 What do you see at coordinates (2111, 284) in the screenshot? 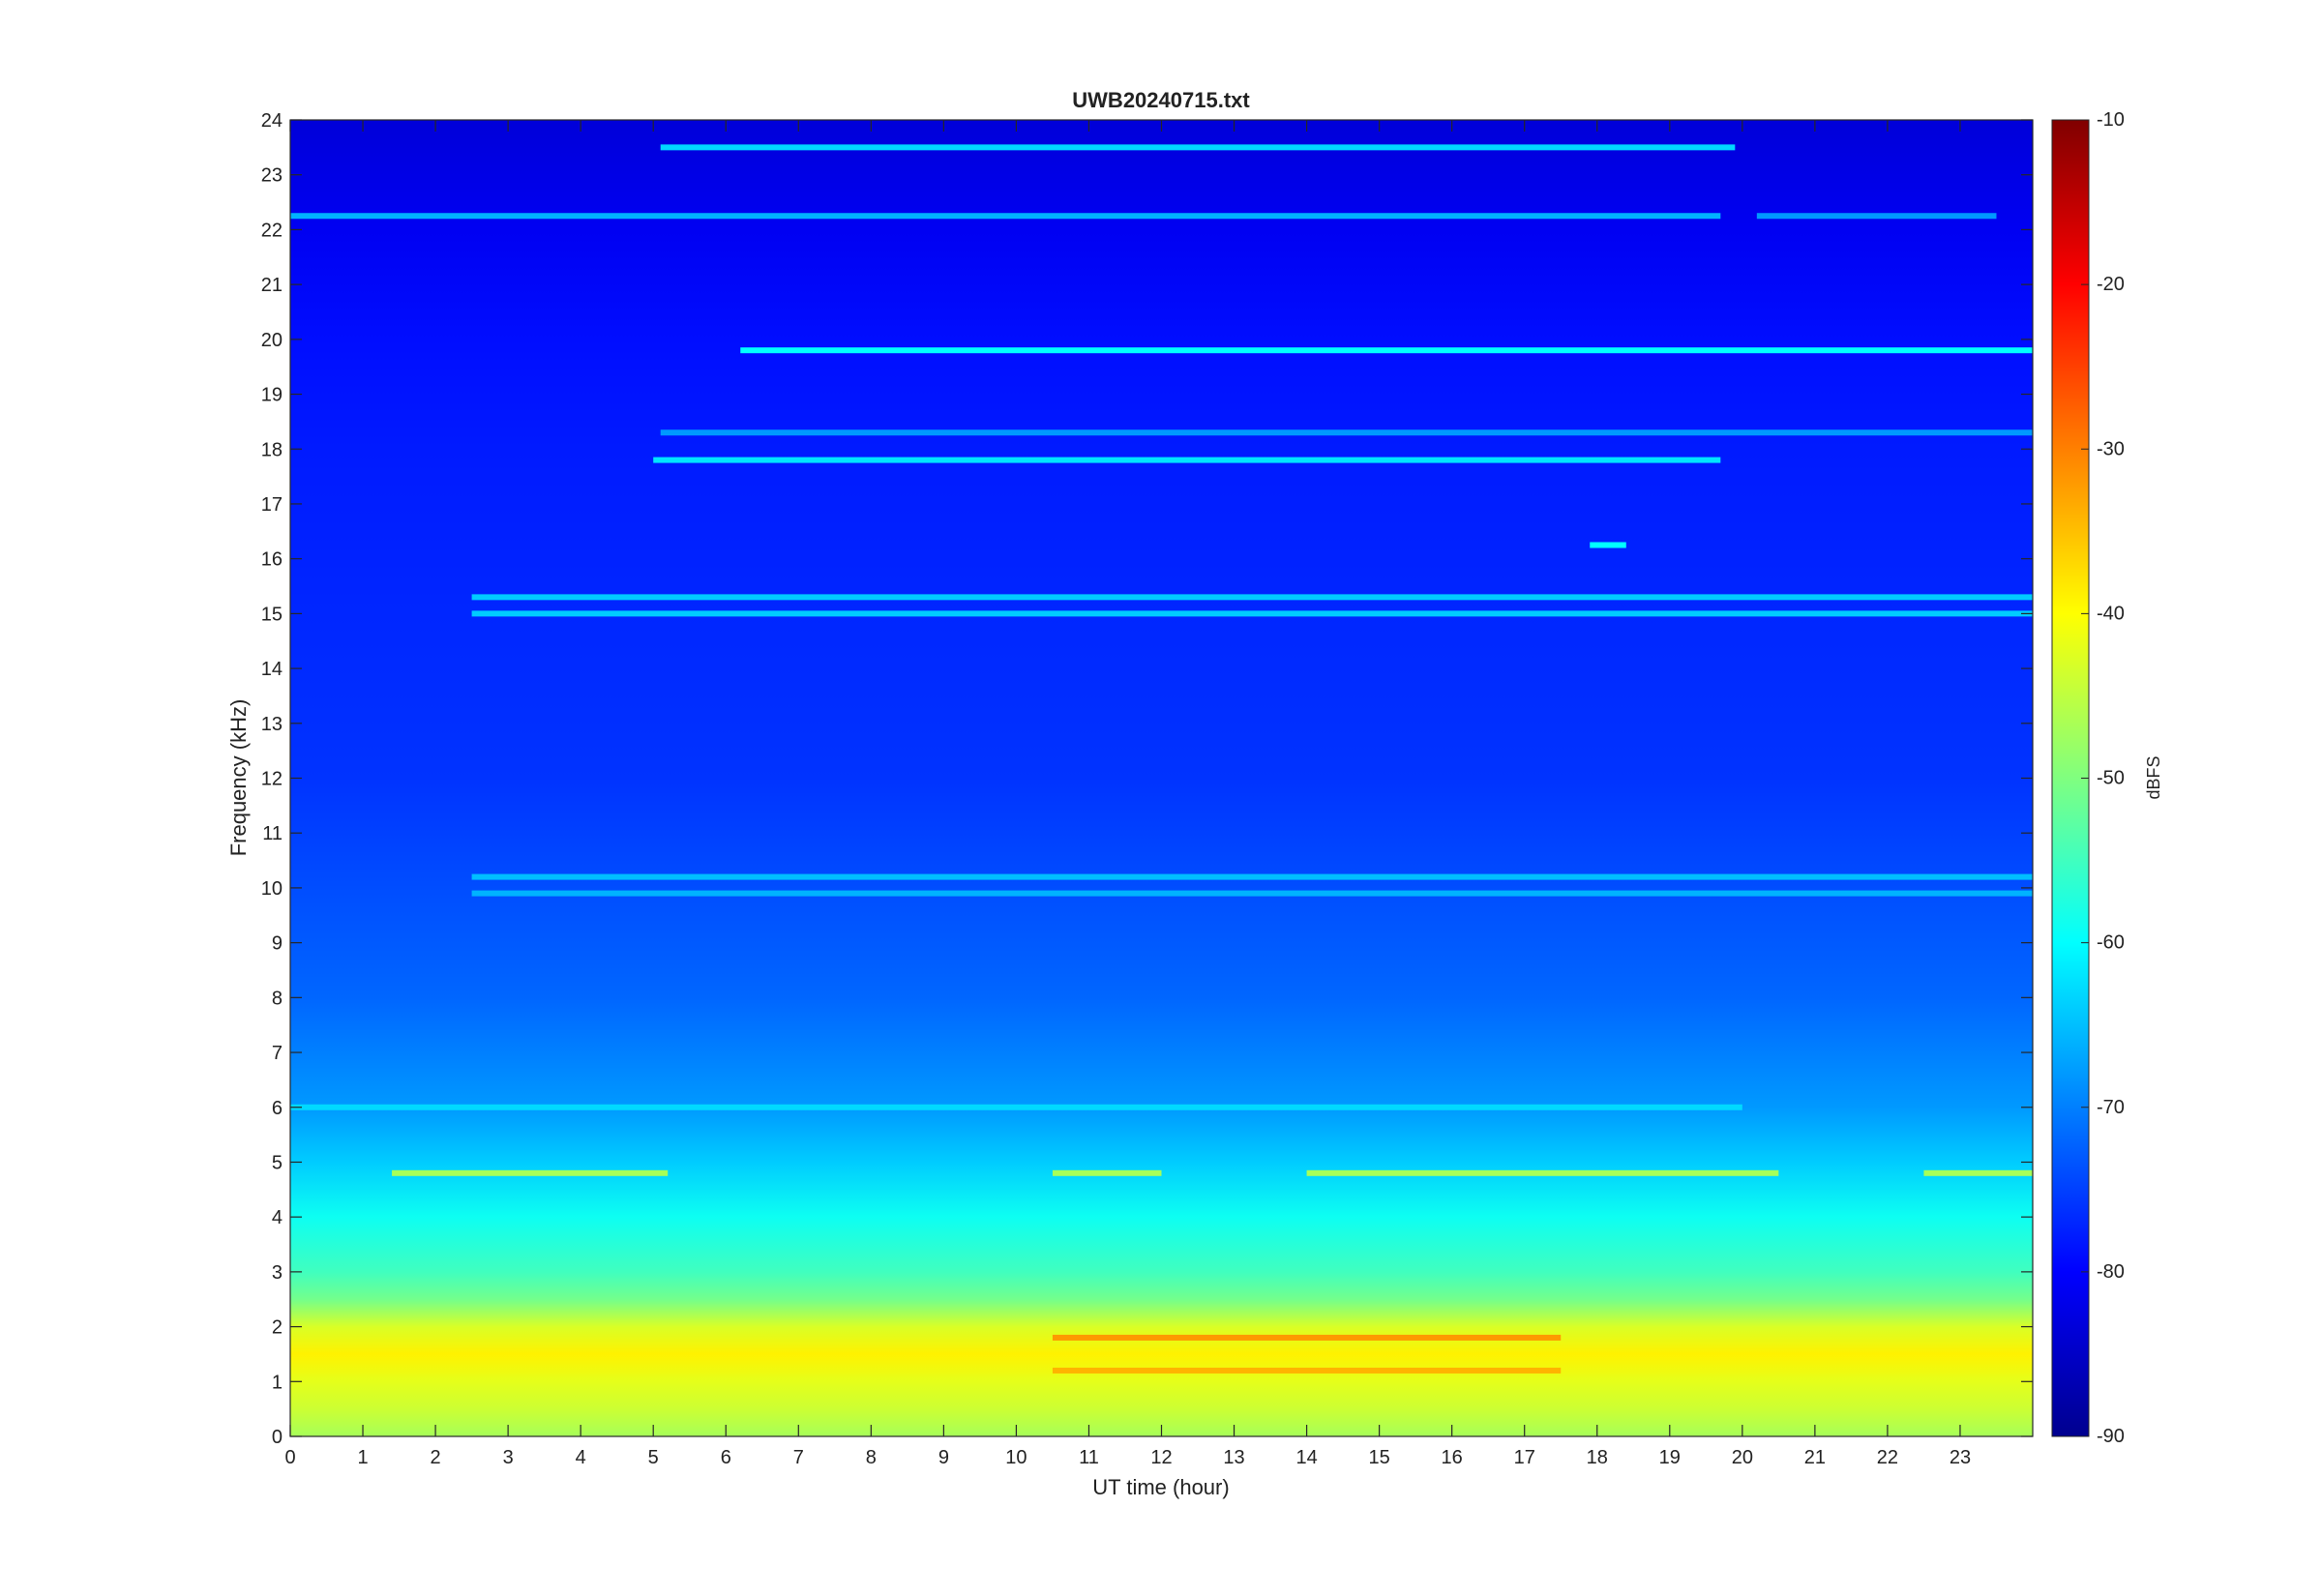
I see `colorbar-tick-label: -20` at bounding box center [2111, 284].